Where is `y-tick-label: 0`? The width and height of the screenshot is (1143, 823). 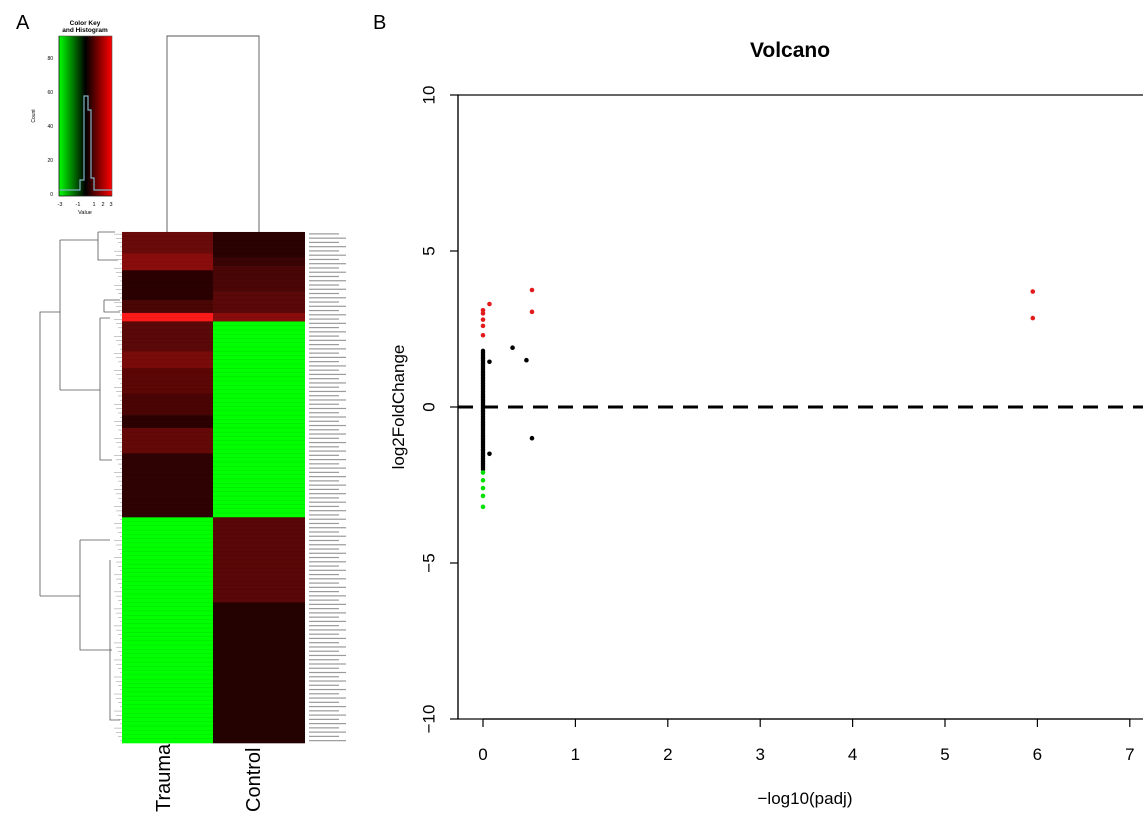 y-tick-label: 0 is located at coordinates (428, 406).